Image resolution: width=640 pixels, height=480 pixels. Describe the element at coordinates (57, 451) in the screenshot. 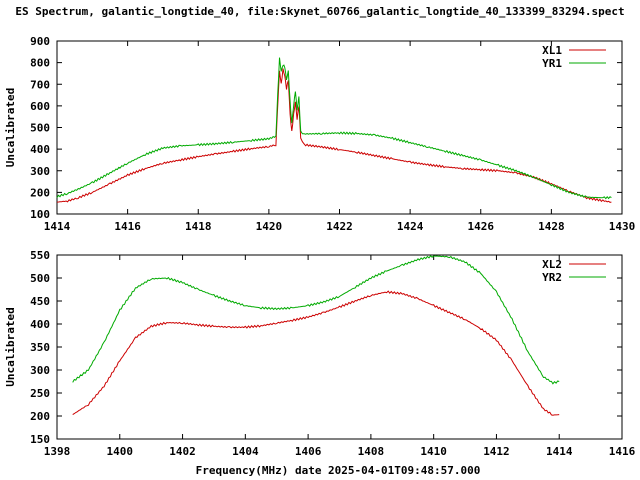

I see `x-tick-label: 1398` at that location.